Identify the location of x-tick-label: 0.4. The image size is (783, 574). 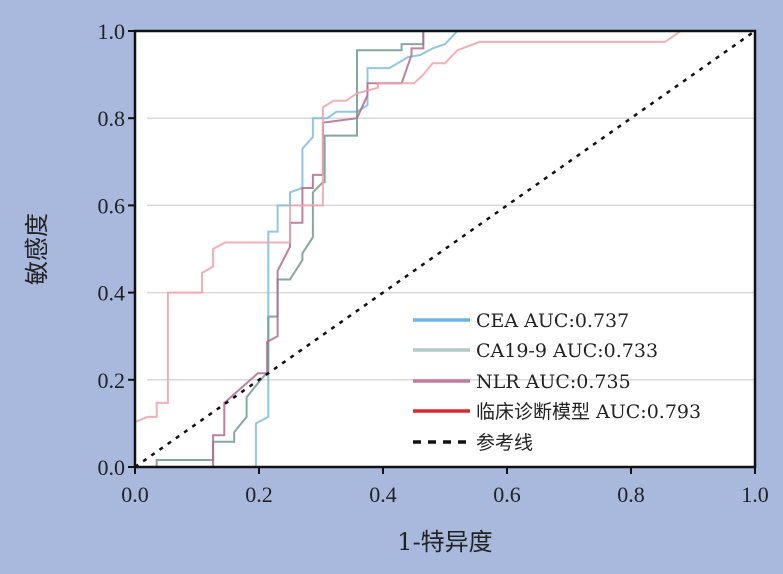
(383, 494).